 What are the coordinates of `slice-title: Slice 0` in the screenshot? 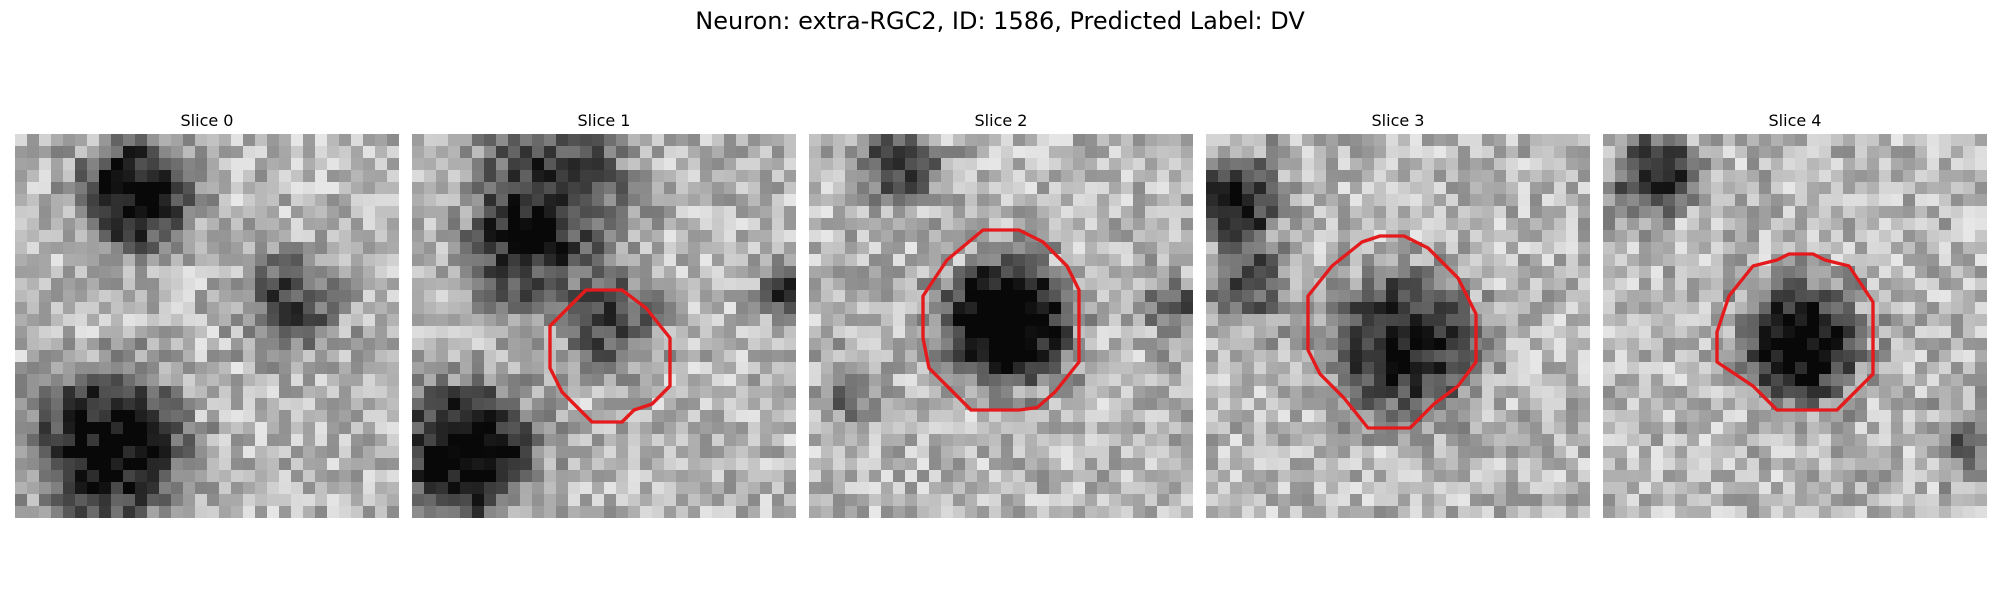 It's located at (207, 120).